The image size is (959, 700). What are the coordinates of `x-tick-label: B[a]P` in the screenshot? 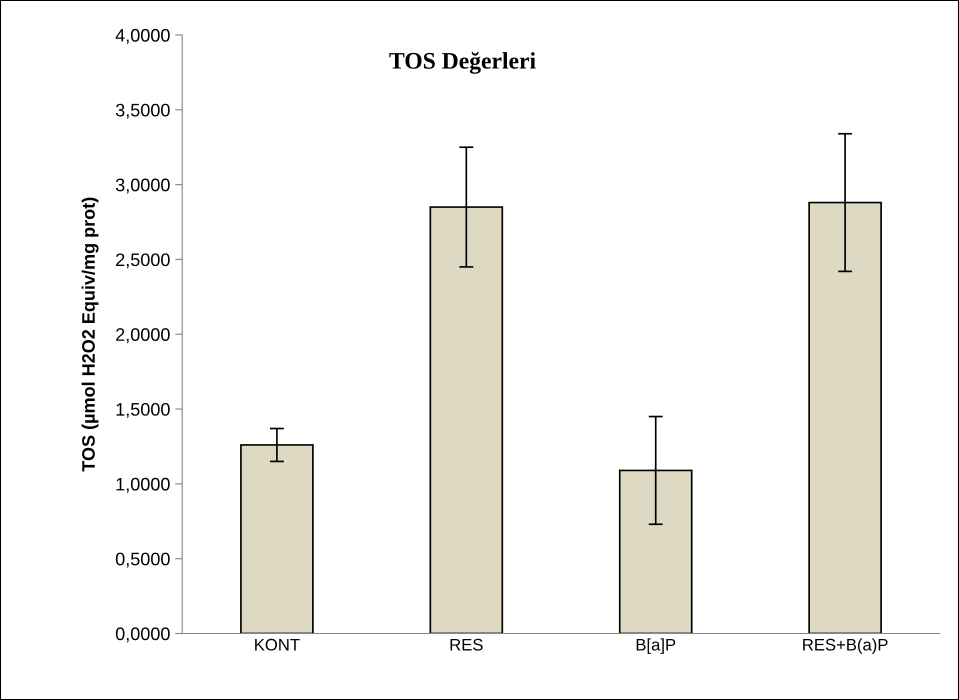 It's located at (656, 646).